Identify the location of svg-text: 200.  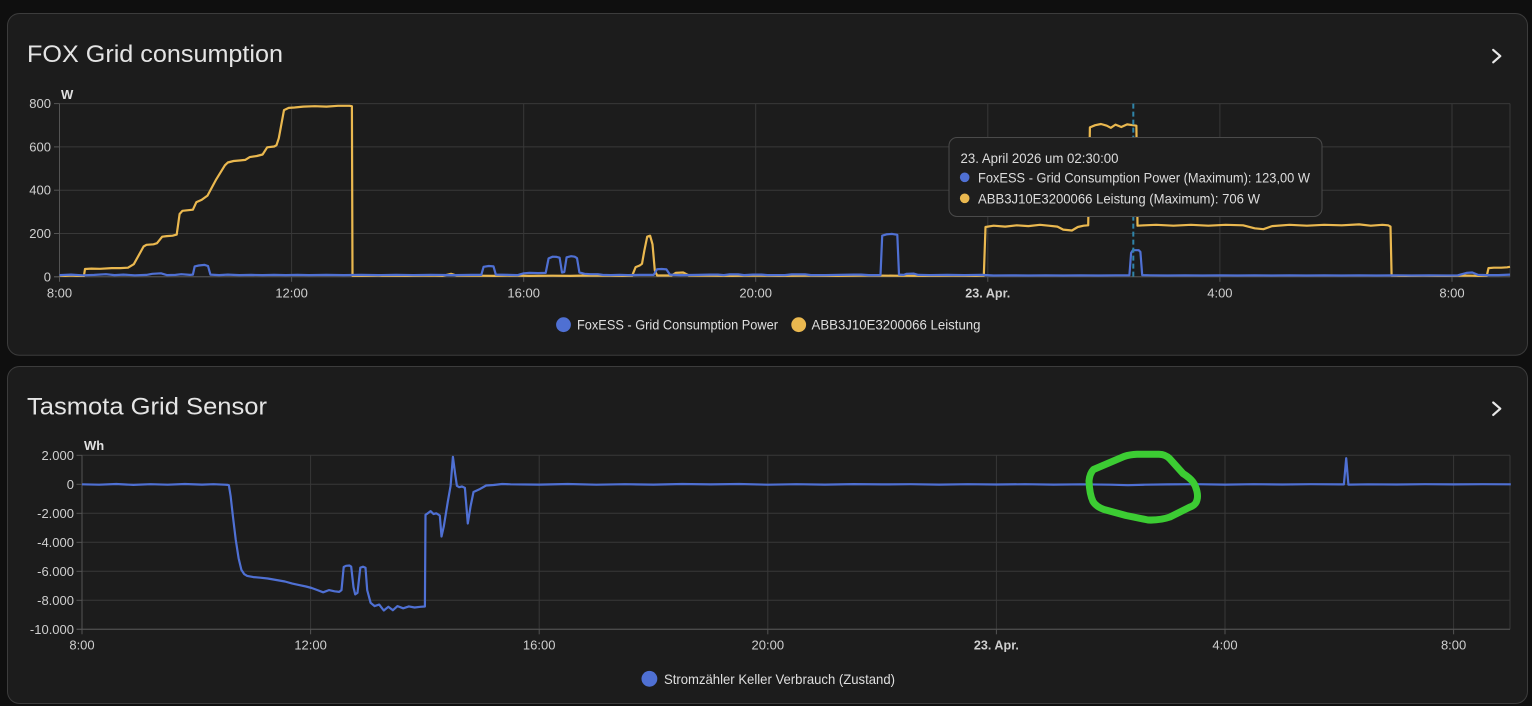
(40, 233).